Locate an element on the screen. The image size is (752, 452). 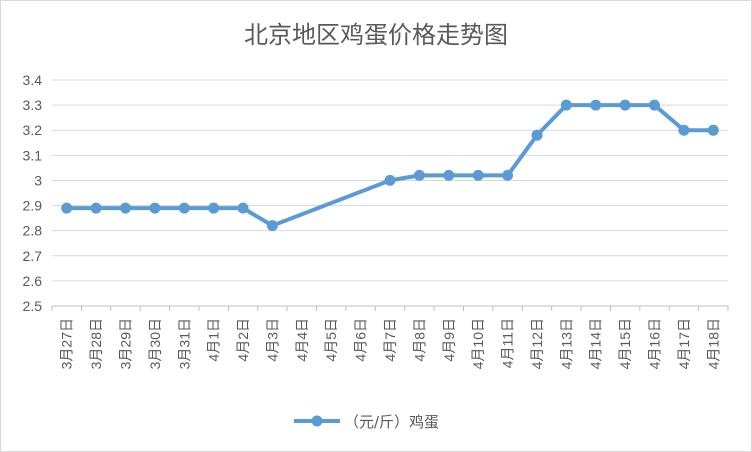
y-axis-ticks: 3.4 3.3 3.2 3.1 3 2.9 2.8 2.7 2.6 2.5 is located at coordinates (33, 193).